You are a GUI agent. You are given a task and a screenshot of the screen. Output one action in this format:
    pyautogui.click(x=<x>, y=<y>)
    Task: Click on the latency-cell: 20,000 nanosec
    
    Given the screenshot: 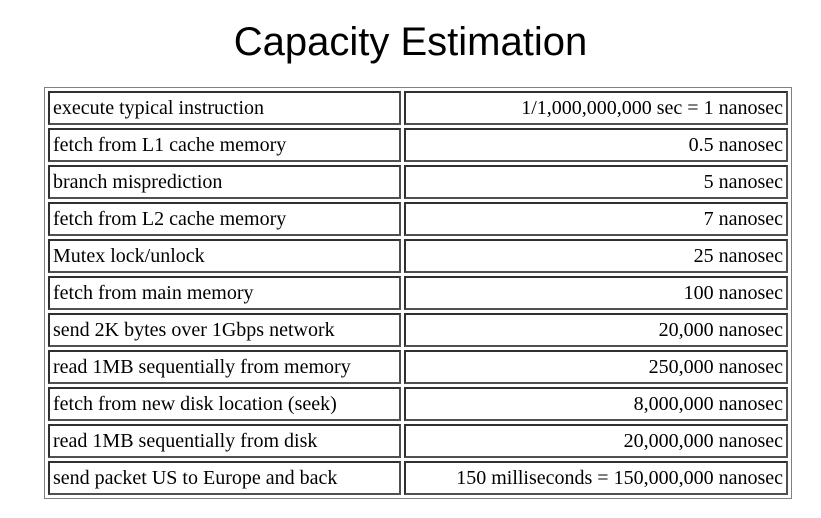 What is the action you would take?
    pyautogui.click(x=596, y=330)
    